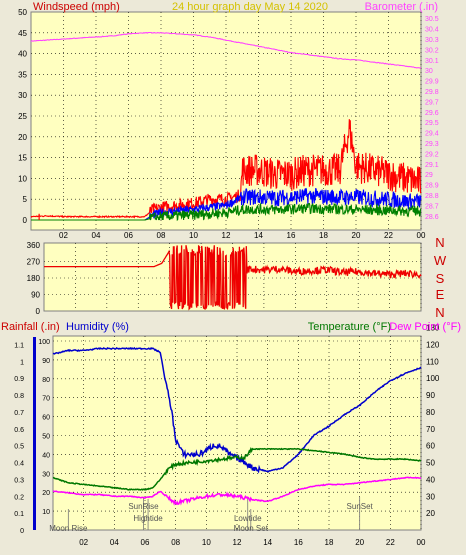 The height and width of the screenshot is (555, 466). I want to click on top-time-tick: 22, so click(388, 235).